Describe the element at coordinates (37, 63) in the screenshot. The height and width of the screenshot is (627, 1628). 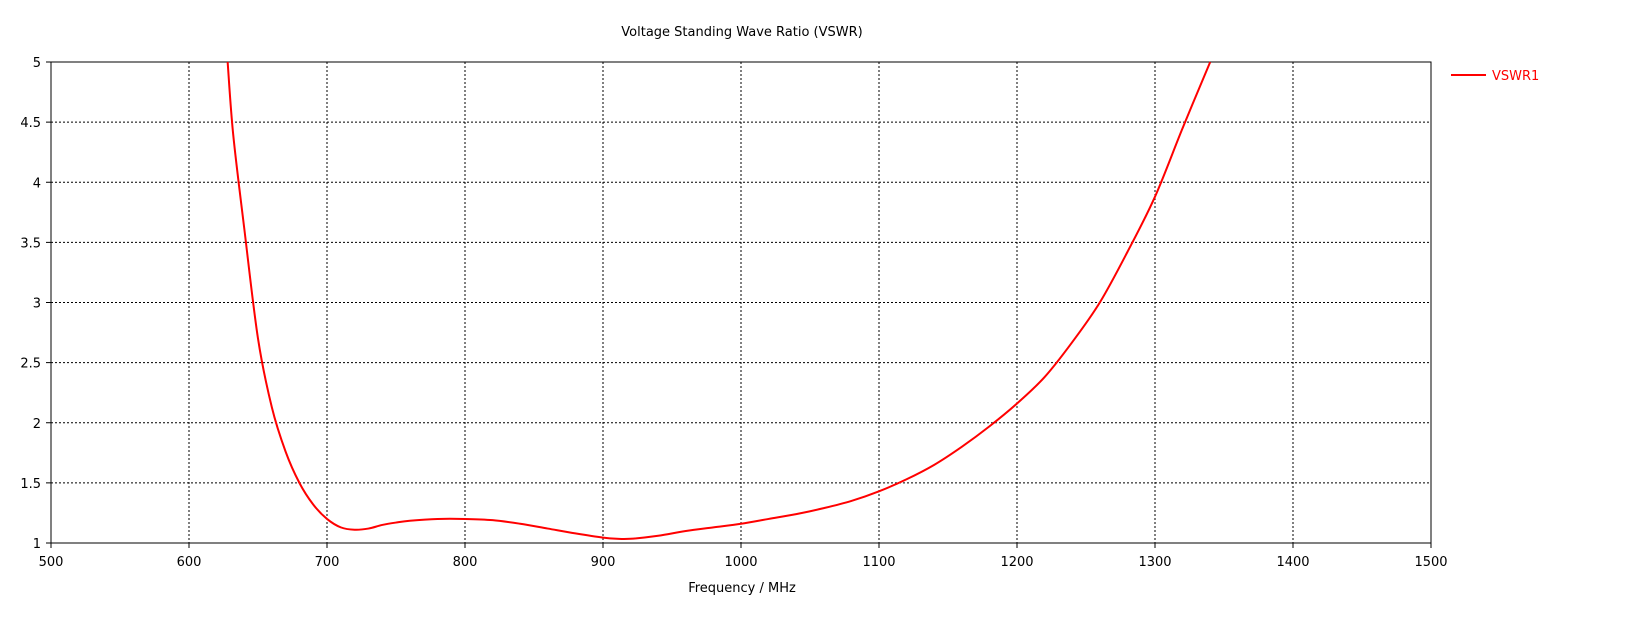
I see `y-tick-label: 5` at that location.